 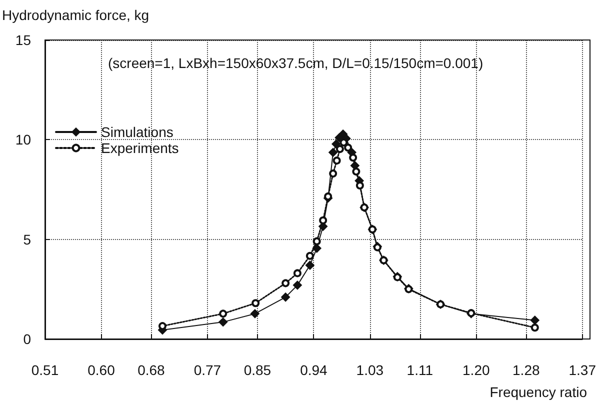 What do you see at coordinates (526, 370) in the screenshot?
I see `x-tick-label: 1.28` at bounding box center [526, 370].